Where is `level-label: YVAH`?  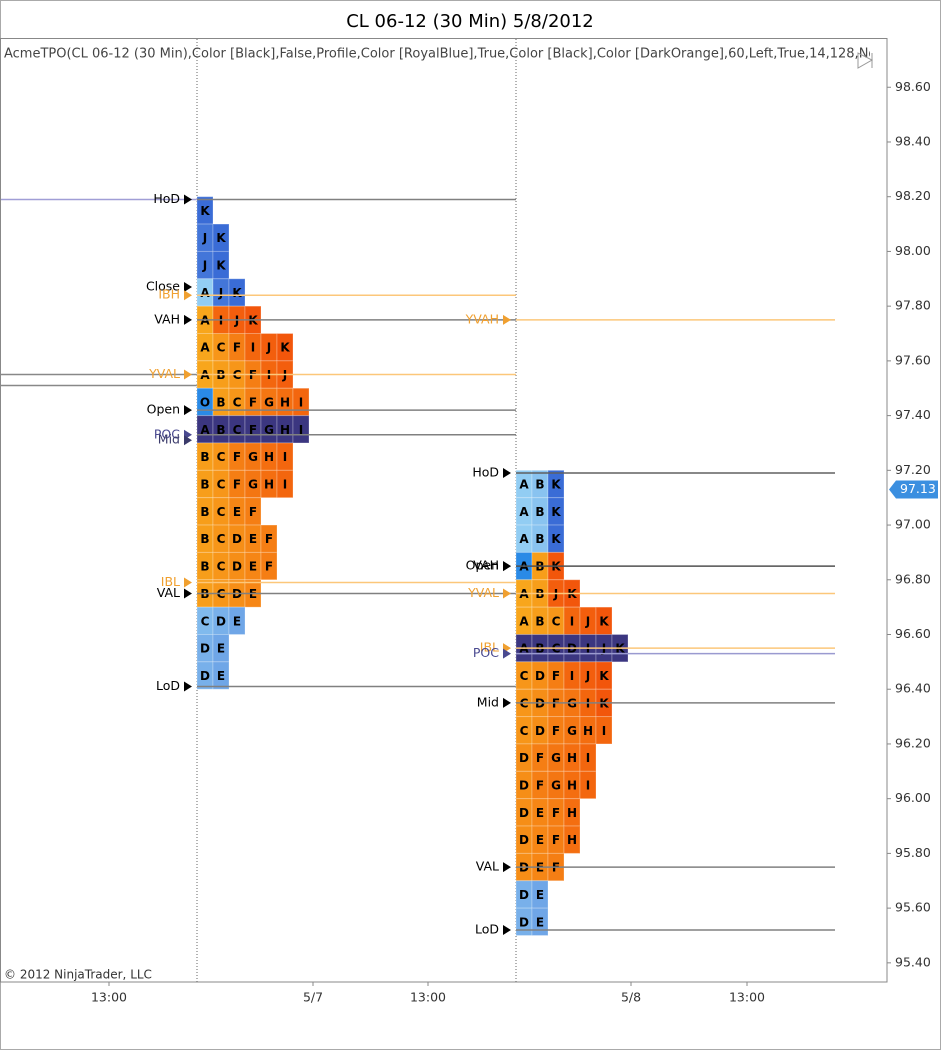 level-label: YVAH is located at coordinates (482, 318).